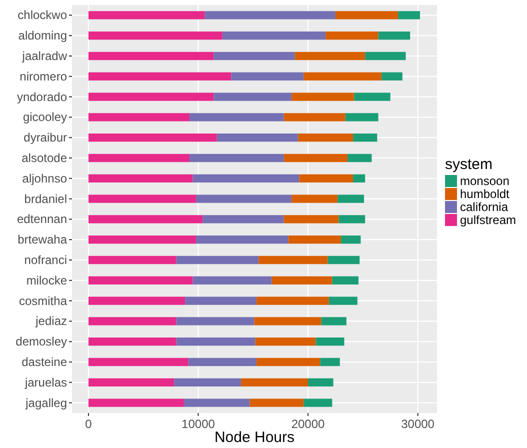 The width and height of the screenshot is (527, 448). I want to click on y-tick-label: gicooley, so click(44, 117).